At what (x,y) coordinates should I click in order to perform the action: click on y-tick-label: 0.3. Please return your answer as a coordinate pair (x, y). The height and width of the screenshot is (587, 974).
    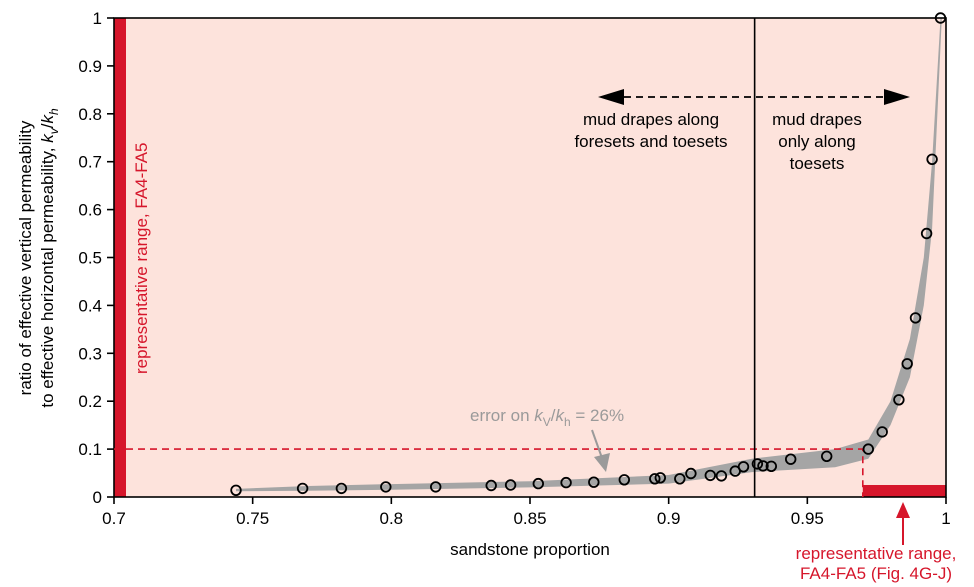
    Looking at the image, I should click on (90, 353).